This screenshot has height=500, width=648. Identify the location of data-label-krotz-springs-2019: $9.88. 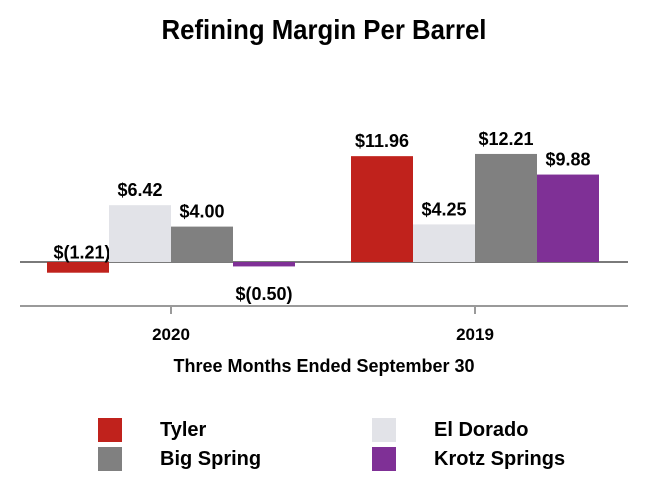
(567, 160).